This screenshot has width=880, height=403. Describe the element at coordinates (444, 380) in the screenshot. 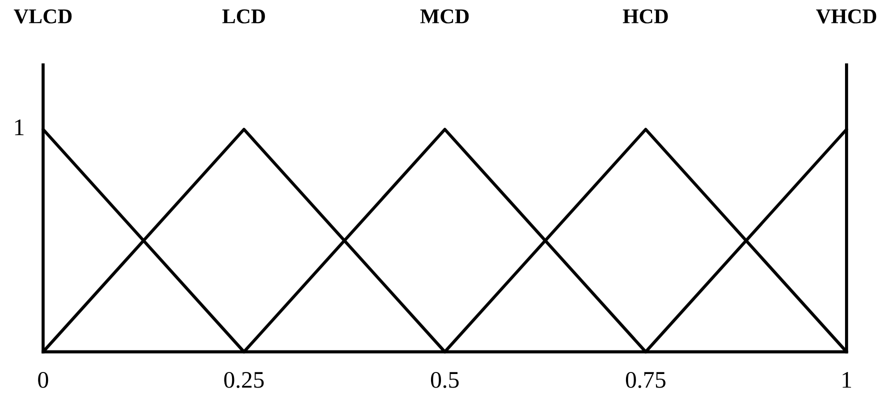

I see `x-tick-label: 0.5` at that location.